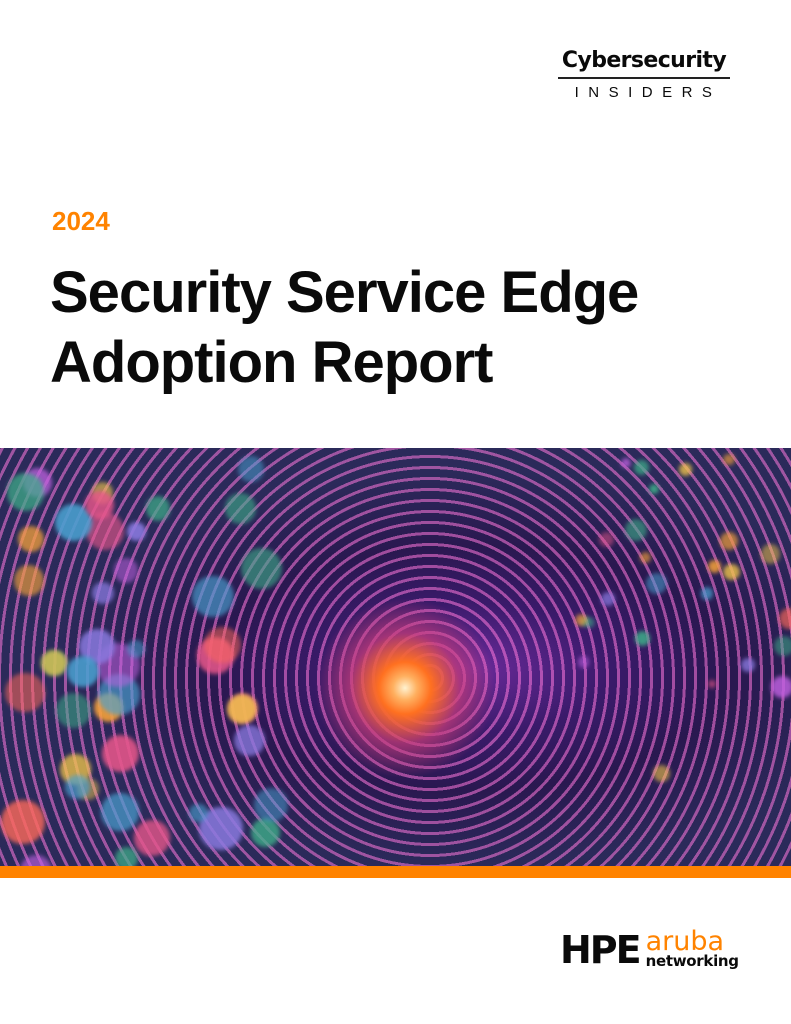 The height and width of the screenshot is (1024, 791). What do you see at coordinates (601, 949) in the screenshot?
I see `hpe-wordmark: HPE` at bounding box center [601, 949].